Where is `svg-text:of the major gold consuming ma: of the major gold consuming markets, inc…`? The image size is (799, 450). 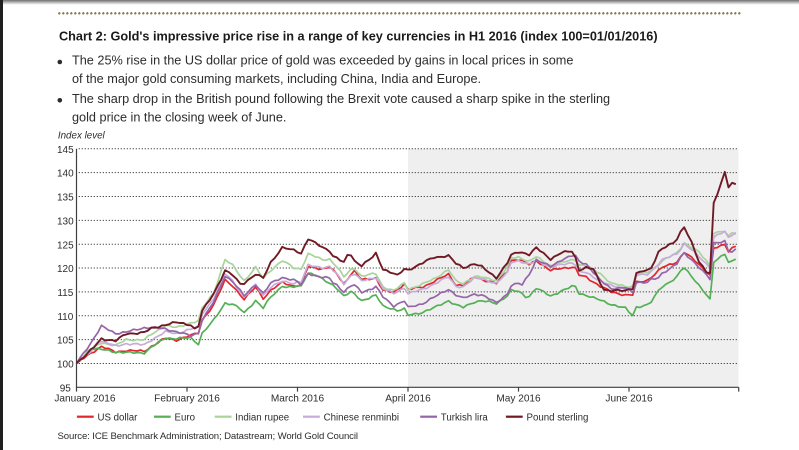
svg-text:of the major gold consuming ma: of the major gold consuming markets, inc… is located at coordinates (276, 79).